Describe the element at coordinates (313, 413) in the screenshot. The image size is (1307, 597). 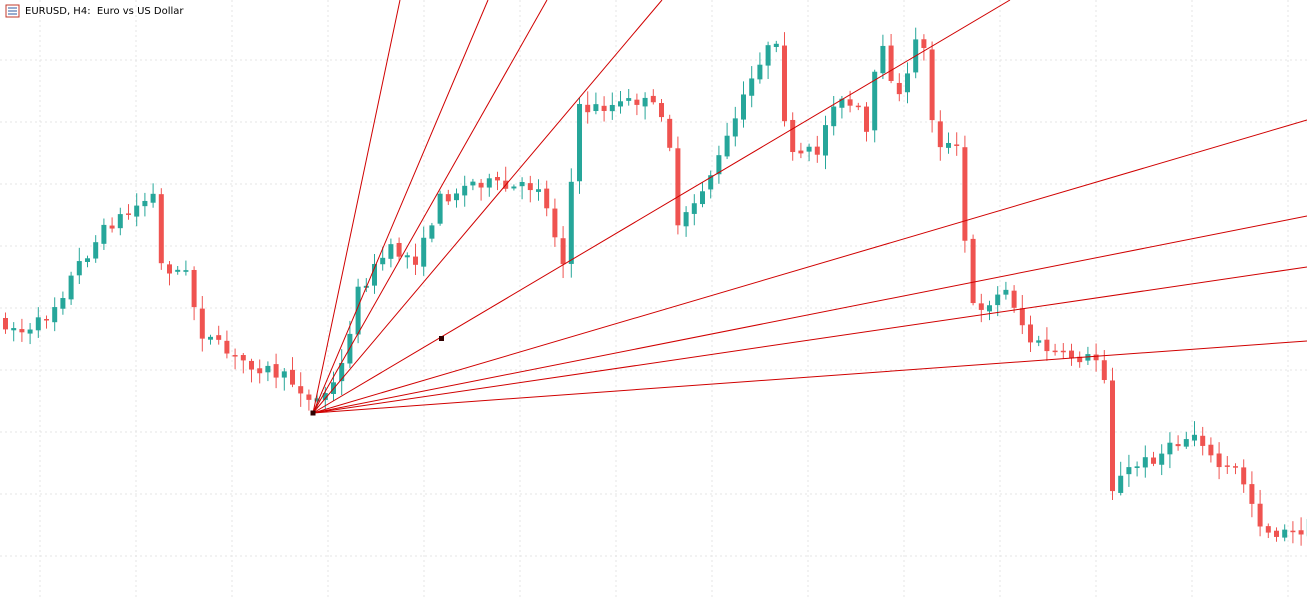
I see `fan-anchor` at that location.